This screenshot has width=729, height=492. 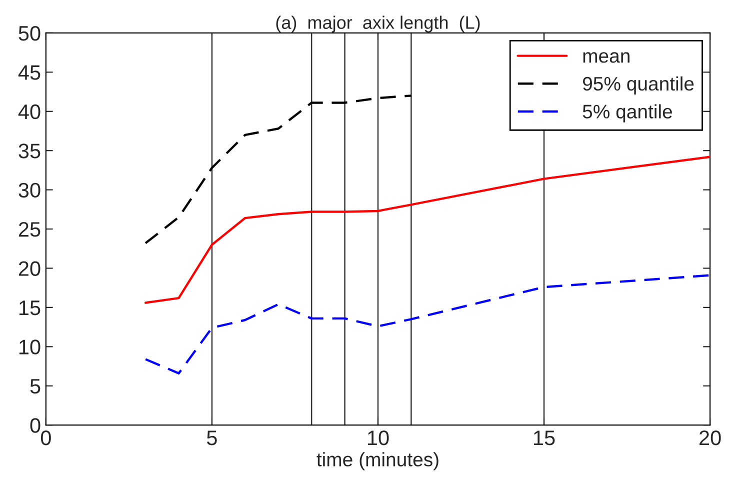 What do you see at coordinates (29, 308) in the screenshot?
I see `y-tick-label: 15` at bounding box center [29, 308].